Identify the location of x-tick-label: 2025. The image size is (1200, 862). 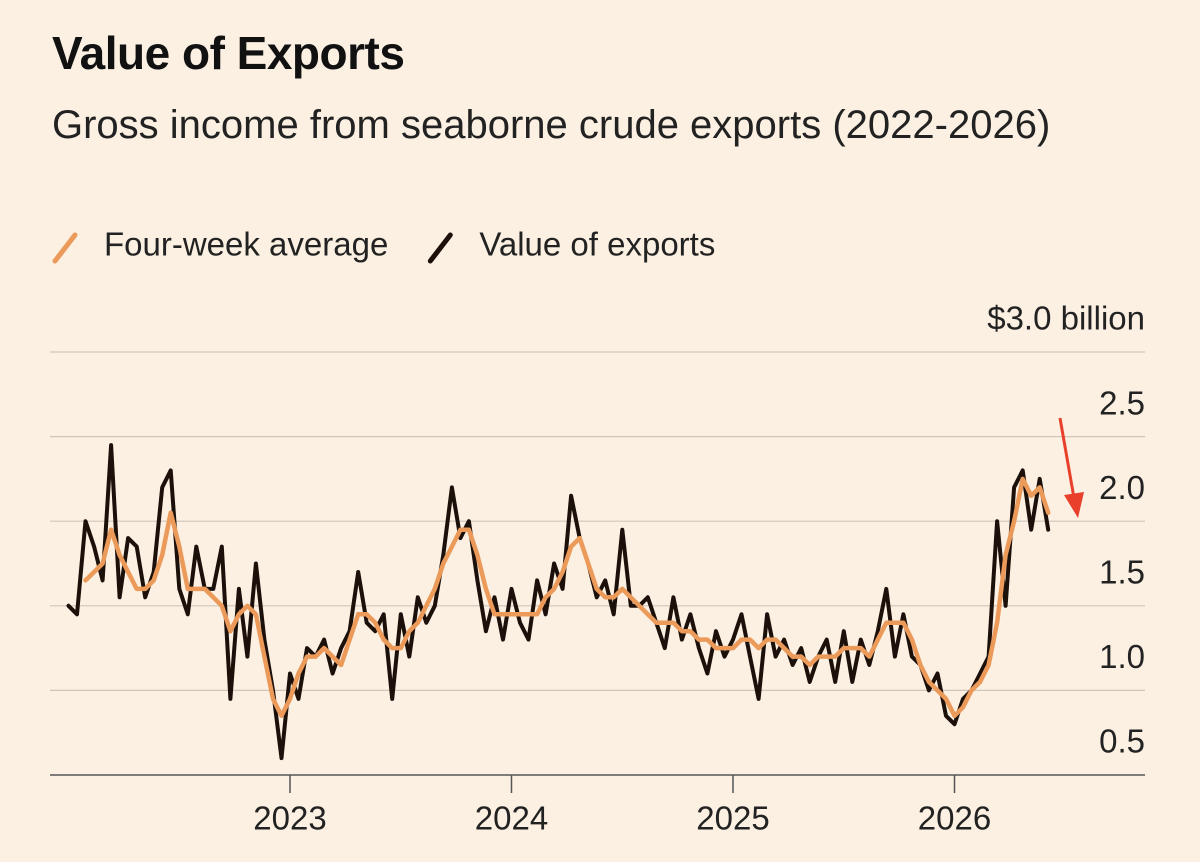
(732, 818).